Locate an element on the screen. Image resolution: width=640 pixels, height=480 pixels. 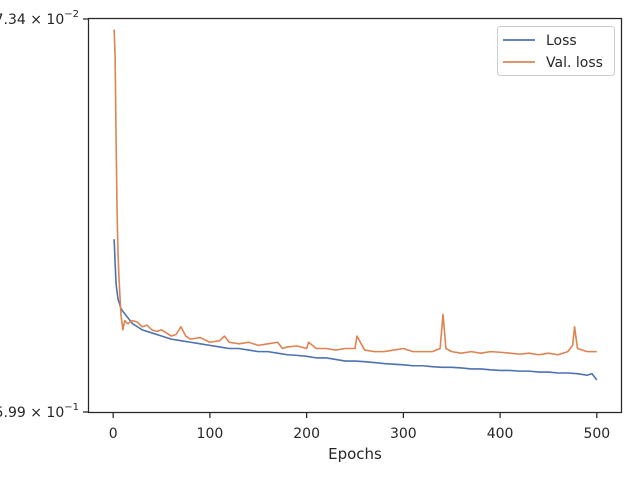
legend-label: Val. loss is located at coordinates (574, 63).